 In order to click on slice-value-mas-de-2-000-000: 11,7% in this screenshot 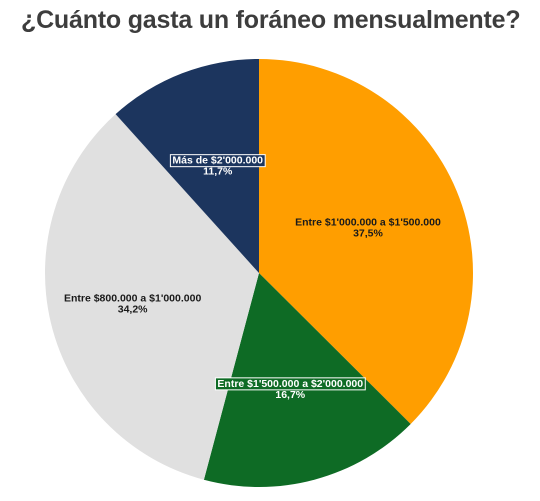, I will do `click(218, 172)`.